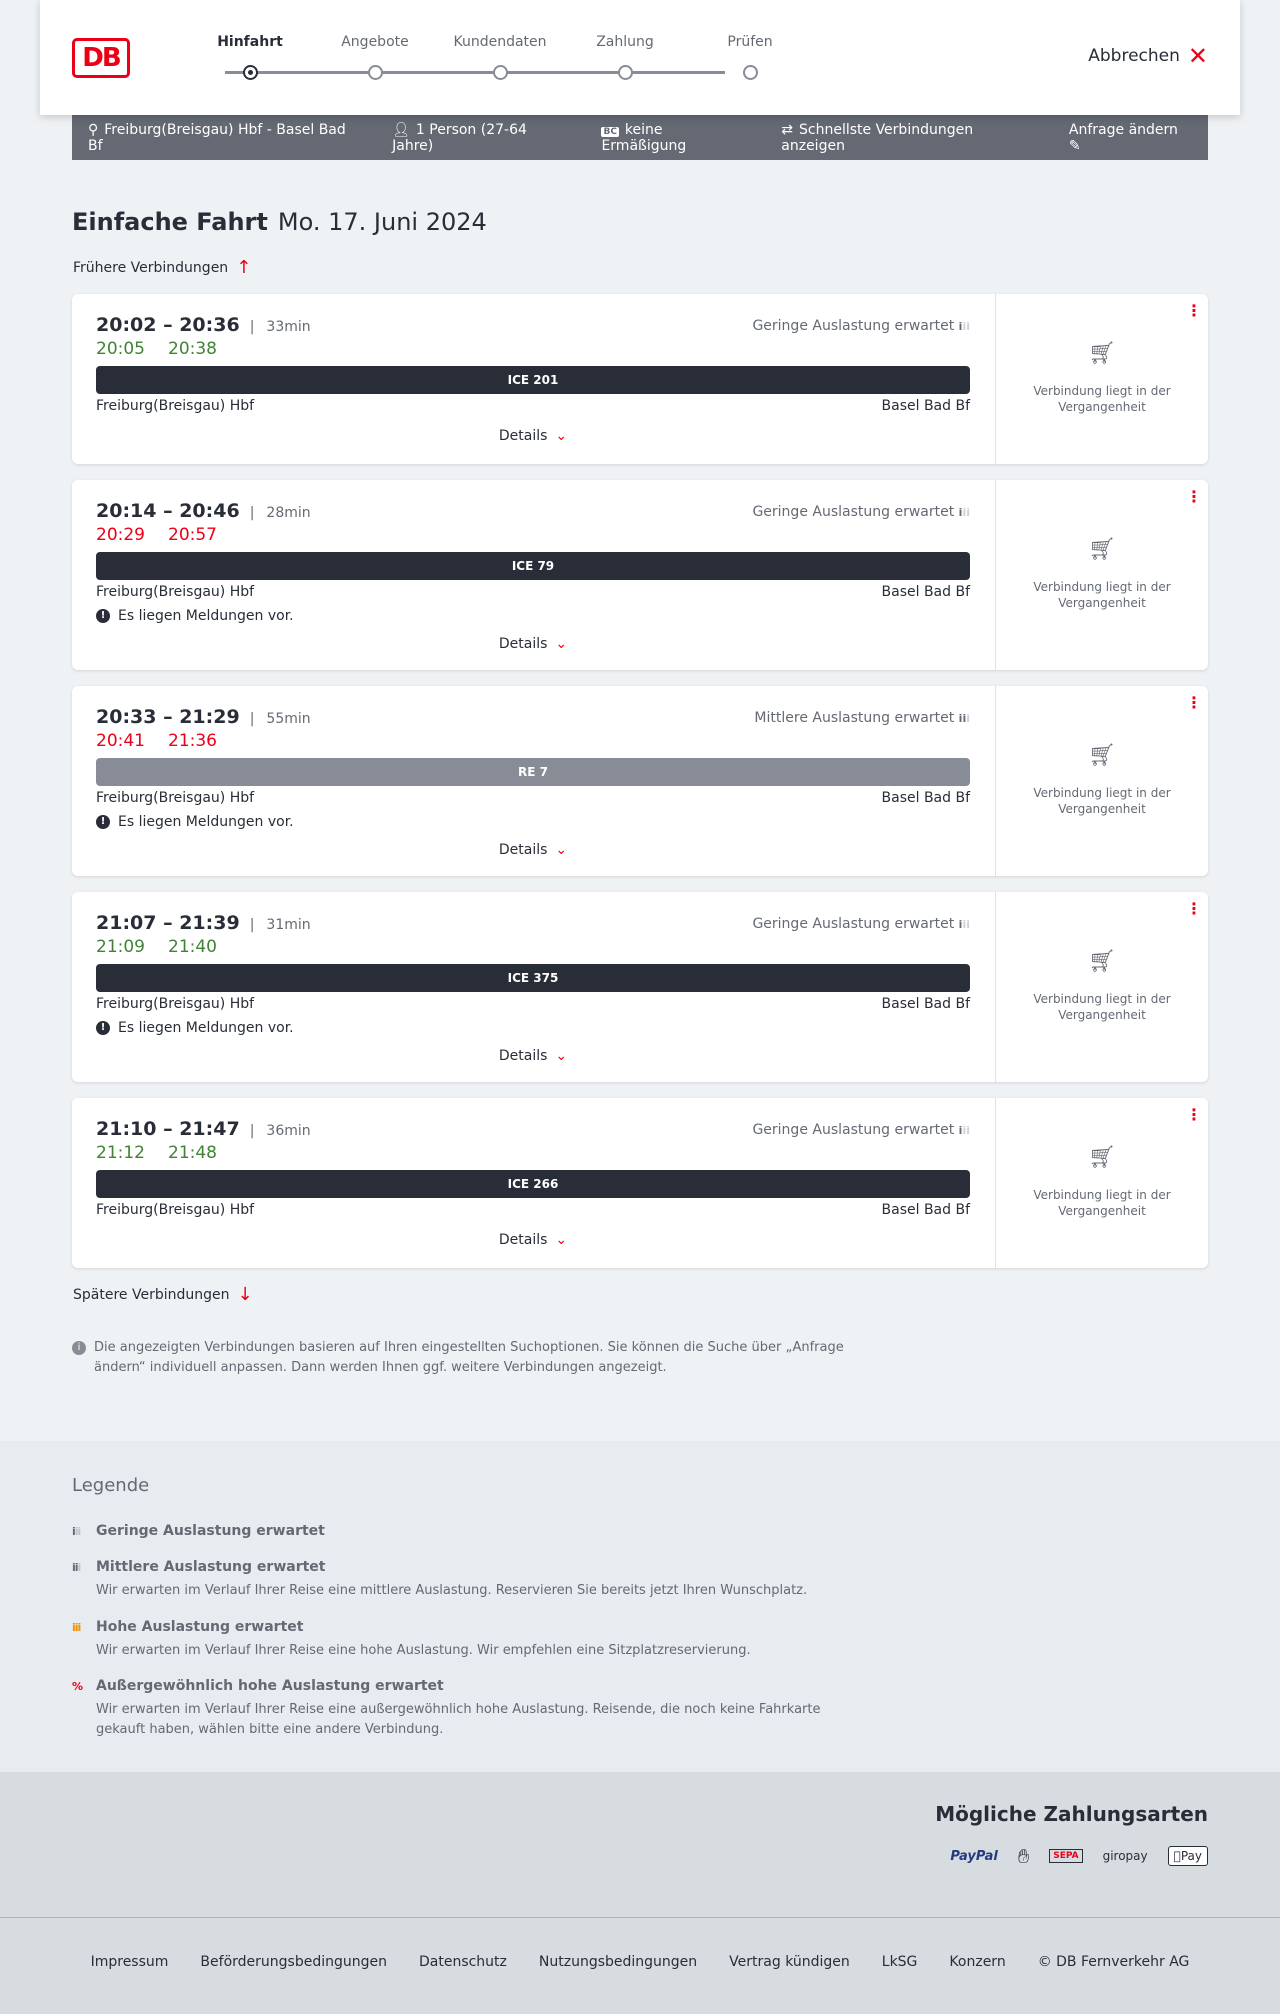  I want to click on db-logo: DB, so click(101, 58).